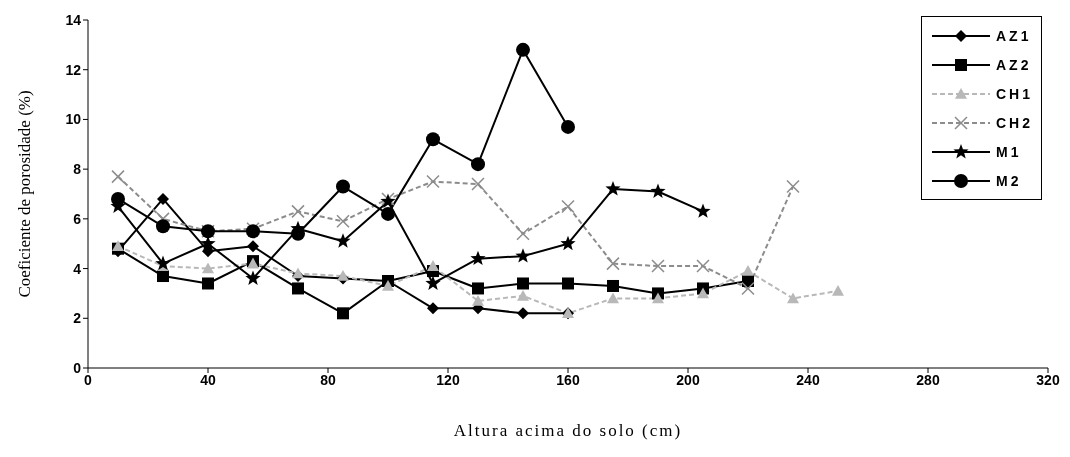  What do you see at coordinates (77, 367) in the screenshot?
I see `y-tick-label: 0` at bounding box center [77, 367].